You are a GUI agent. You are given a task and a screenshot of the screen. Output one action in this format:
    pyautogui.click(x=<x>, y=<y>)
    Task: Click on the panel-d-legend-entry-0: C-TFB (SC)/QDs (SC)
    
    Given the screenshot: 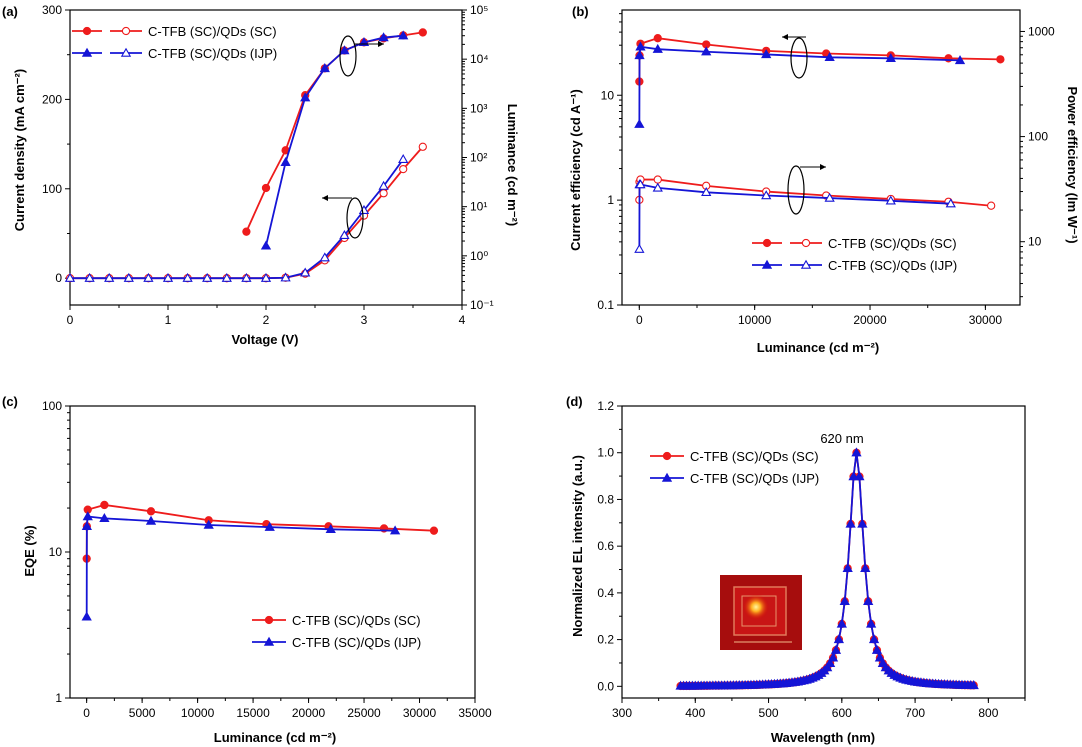 What is the action you would take?
    pyautogui.click(x=734, y=456)
    